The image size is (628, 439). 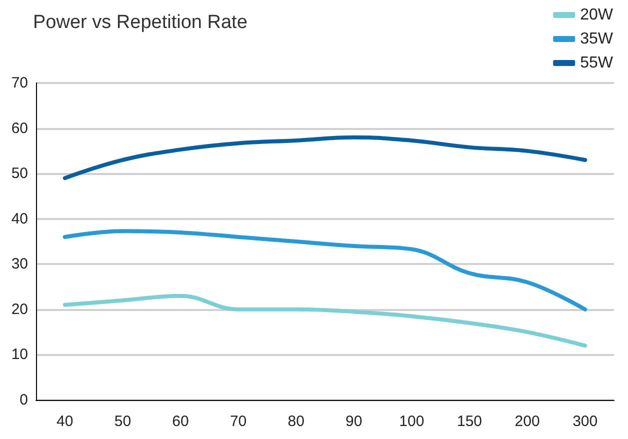 What do you see at coordinates (527, 421) in the screenshot?
I see `x-tick-label: 200` at bounding box center [527, 421].